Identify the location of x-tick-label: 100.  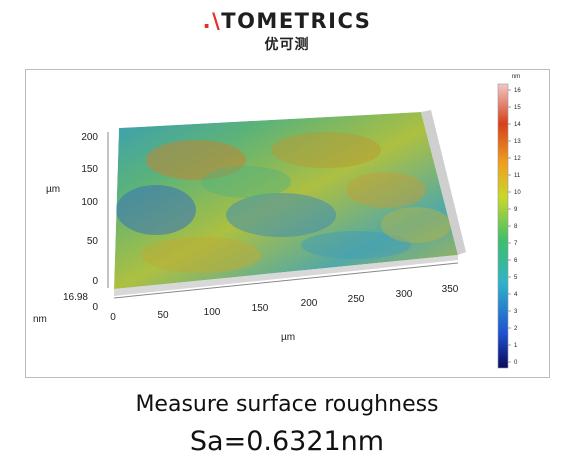
(212, 312).